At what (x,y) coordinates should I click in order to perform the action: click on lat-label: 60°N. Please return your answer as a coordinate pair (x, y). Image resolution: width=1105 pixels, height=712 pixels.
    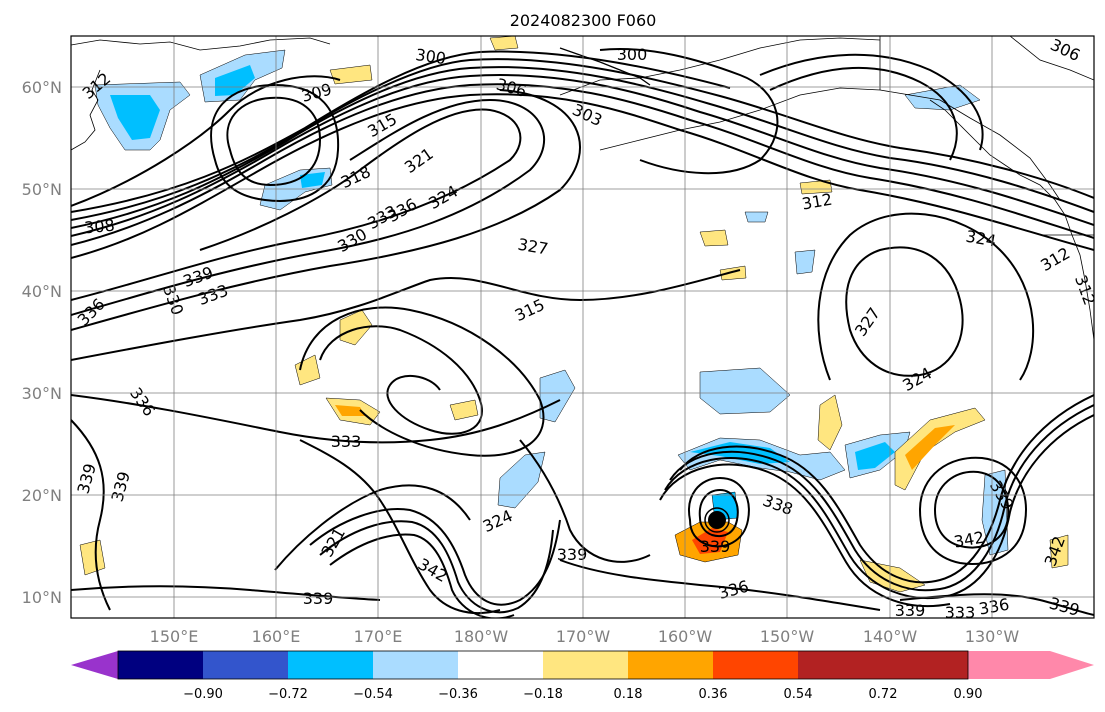
    Looking at the image, I should click on (42, 87).